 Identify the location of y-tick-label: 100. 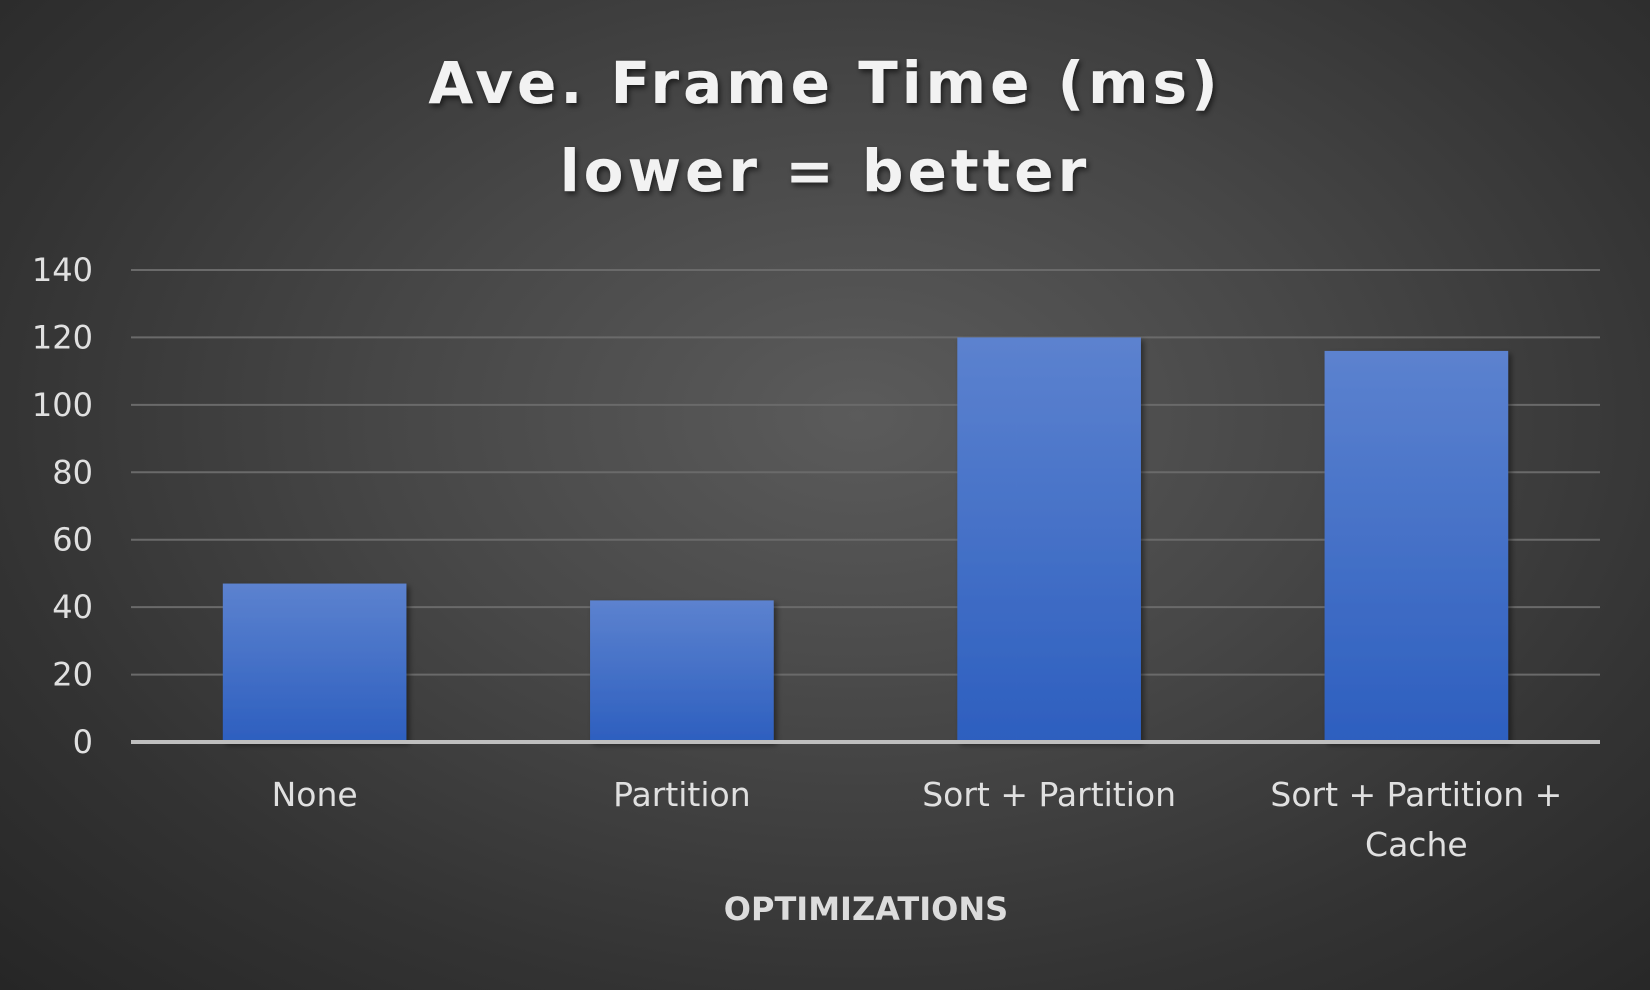
(62, 405).